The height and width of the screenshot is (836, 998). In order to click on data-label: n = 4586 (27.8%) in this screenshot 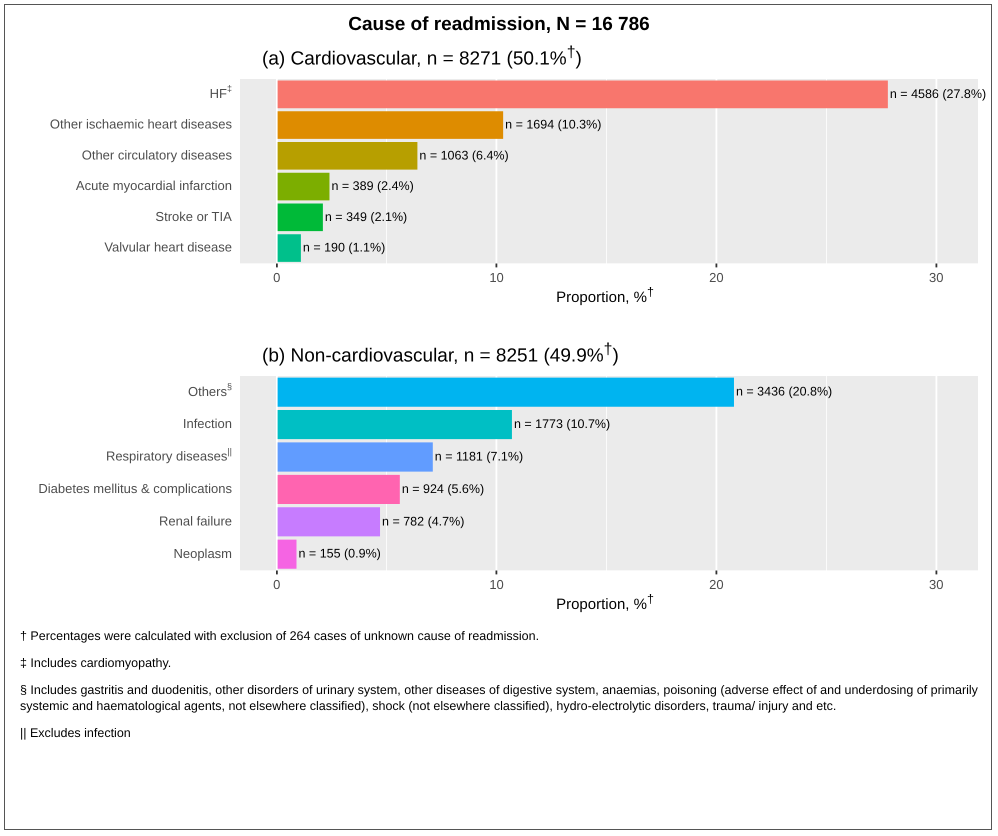, I will do `click(938, 93)`.